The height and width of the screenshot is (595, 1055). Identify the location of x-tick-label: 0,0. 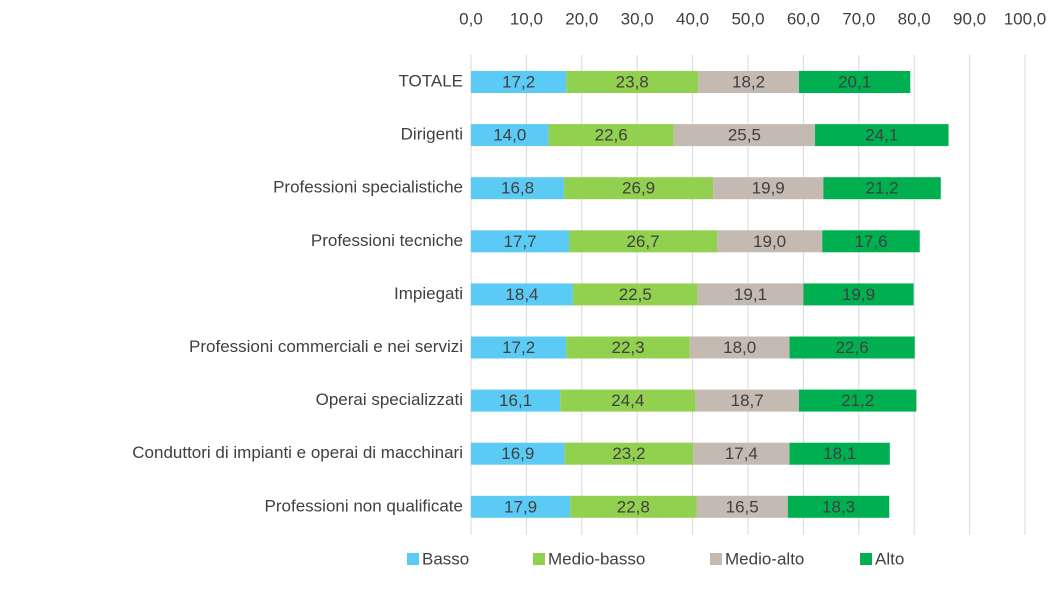
(471, 18).